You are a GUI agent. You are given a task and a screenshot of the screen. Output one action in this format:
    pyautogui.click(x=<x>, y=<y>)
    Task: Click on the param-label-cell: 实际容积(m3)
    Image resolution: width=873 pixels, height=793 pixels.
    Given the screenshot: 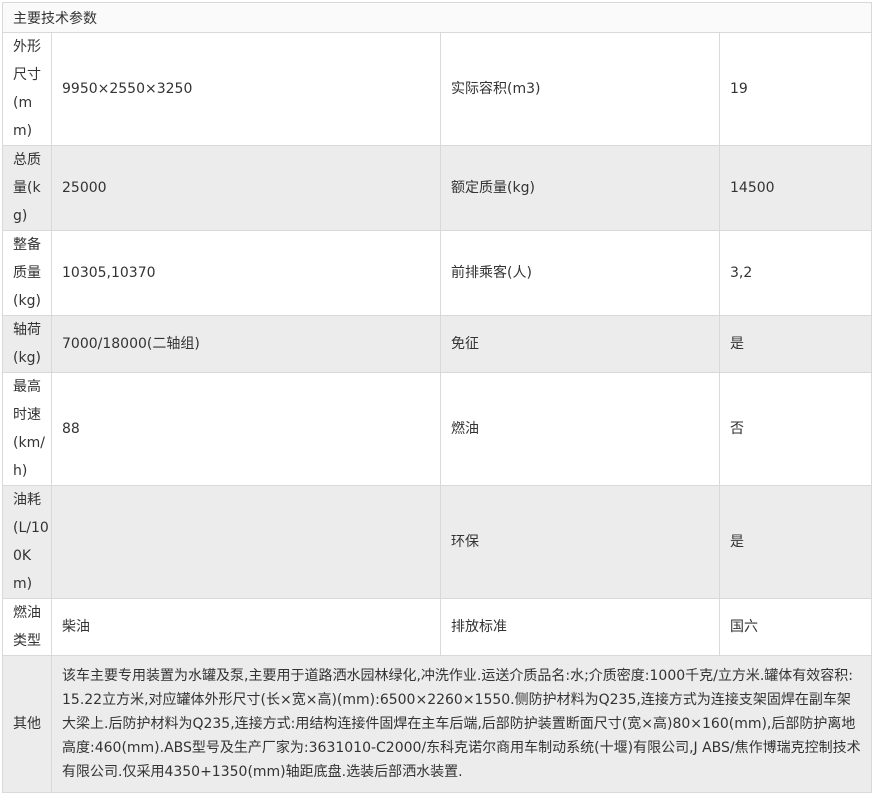 What is the action you would take?
    pyautogui.click(x=580, y=89)
    